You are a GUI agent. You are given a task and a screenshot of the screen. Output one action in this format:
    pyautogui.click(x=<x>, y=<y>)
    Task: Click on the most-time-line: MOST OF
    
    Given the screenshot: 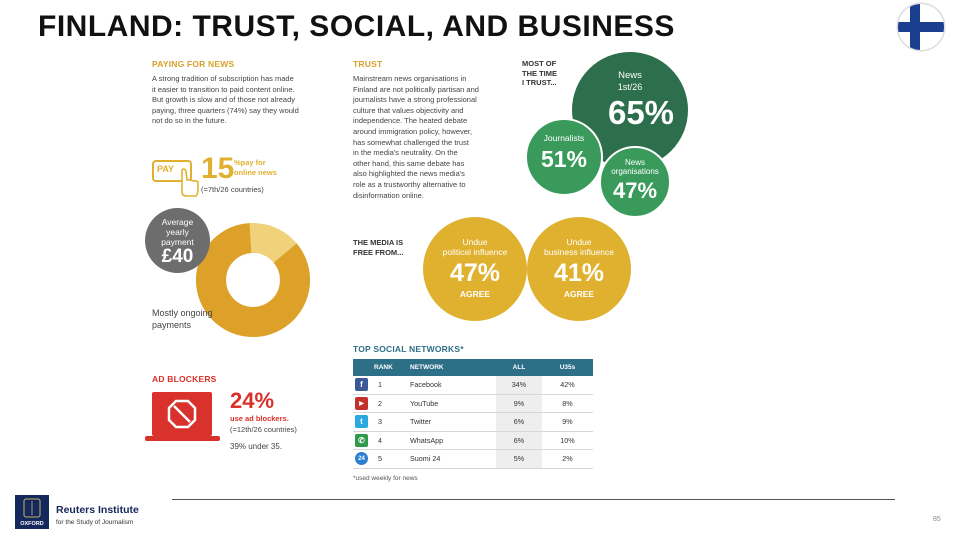 What is the action you would take?
    pyautogui.click(x=539, y=63)
    